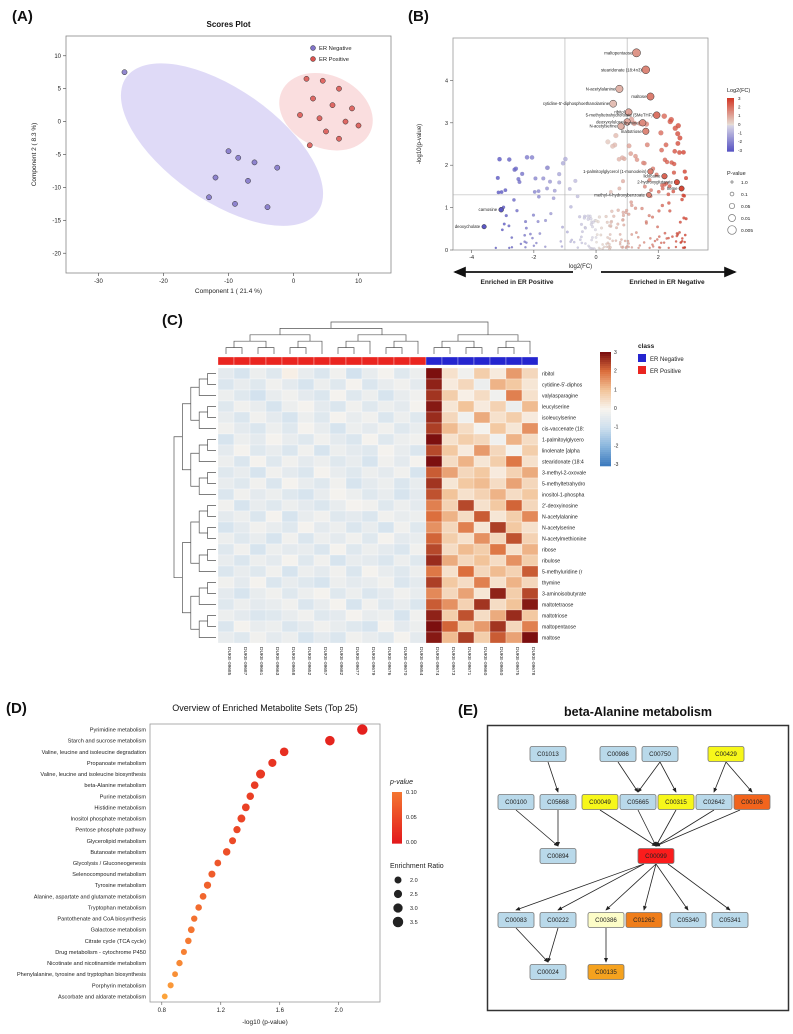 The image size is (793, 1034). Describe the element at coordinates (34, 155) in the screenshot. I see `svg-text: Component 2 ( 8.3 %)` at that location.